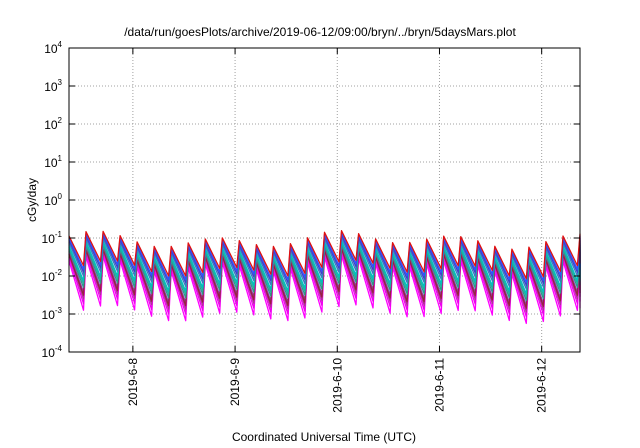 The height and width of the screenshot is (448, 640). What do you see at coordinates (52, 314) in the screenshot?
I see `y-tick-label: 10⁻³` at bounding box center [52, 314].